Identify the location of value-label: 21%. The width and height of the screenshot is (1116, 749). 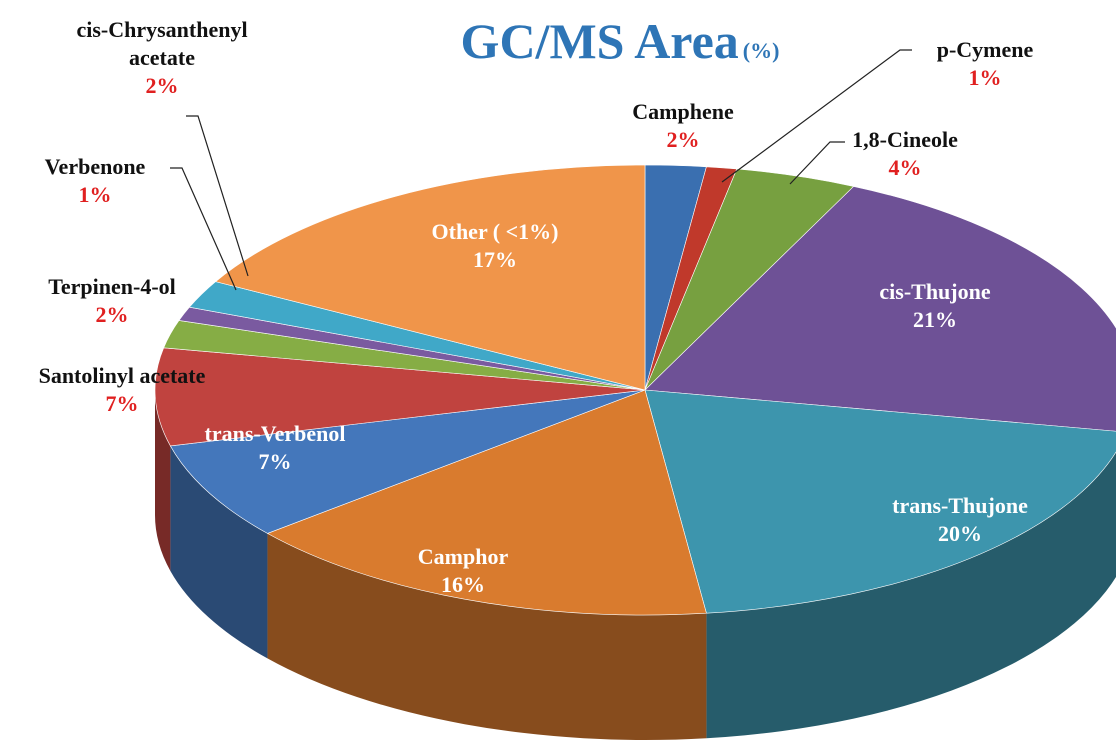
(935, 319).